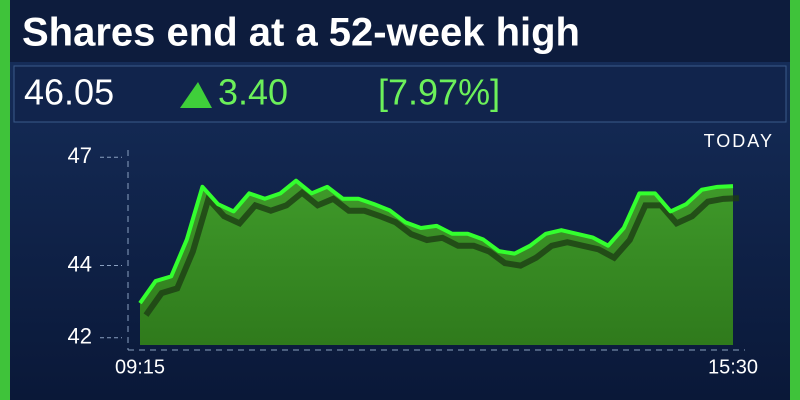  What do you see at coordinates (795, 200) in the screenshot?
I see `right-border` at bounding box center [795, 200].